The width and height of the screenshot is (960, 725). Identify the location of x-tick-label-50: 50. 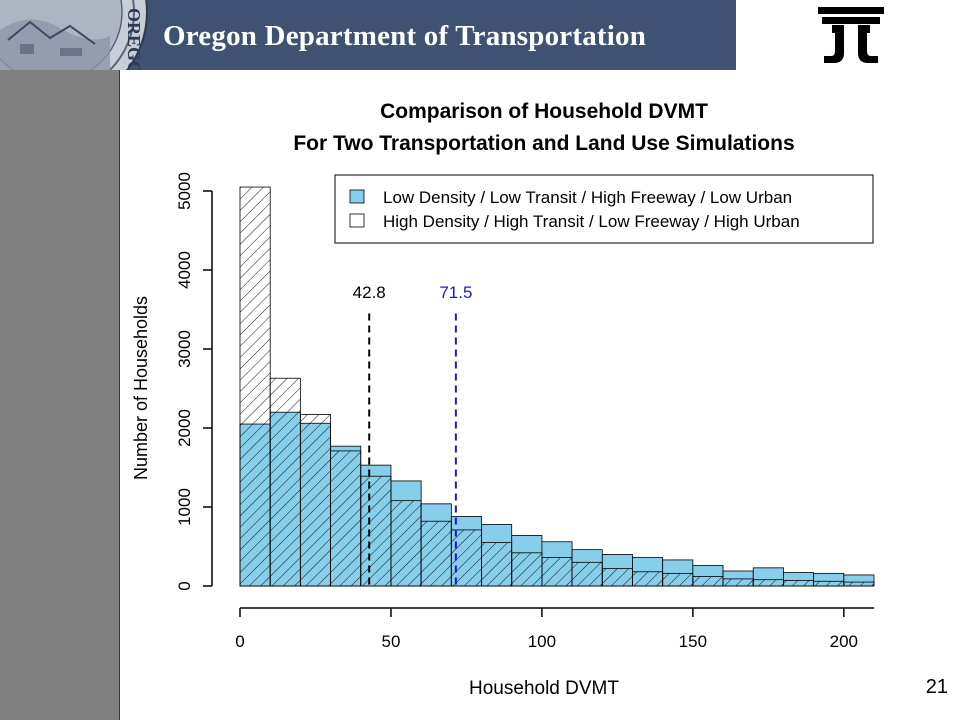
(390, 641).